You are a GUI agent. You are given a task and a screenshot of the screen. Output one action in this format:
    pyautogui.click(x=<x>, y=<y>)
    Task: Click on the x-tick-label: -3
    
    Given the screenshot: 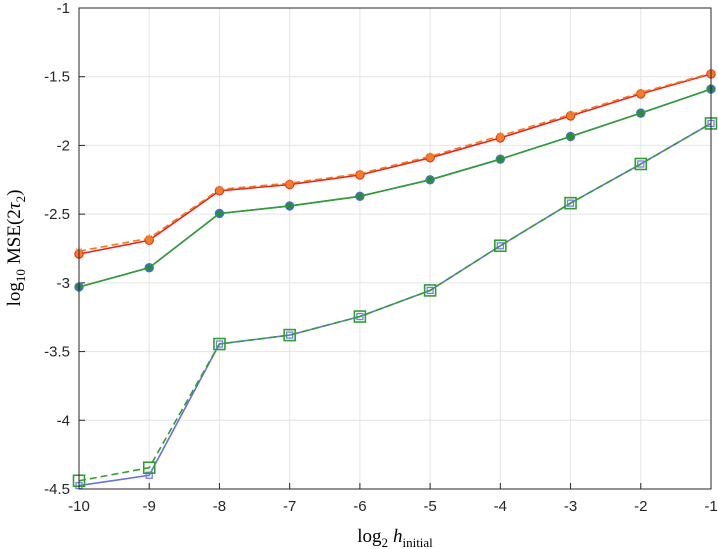 What is the action you would take?
    pyautogui.click(x=570, y=506)
    